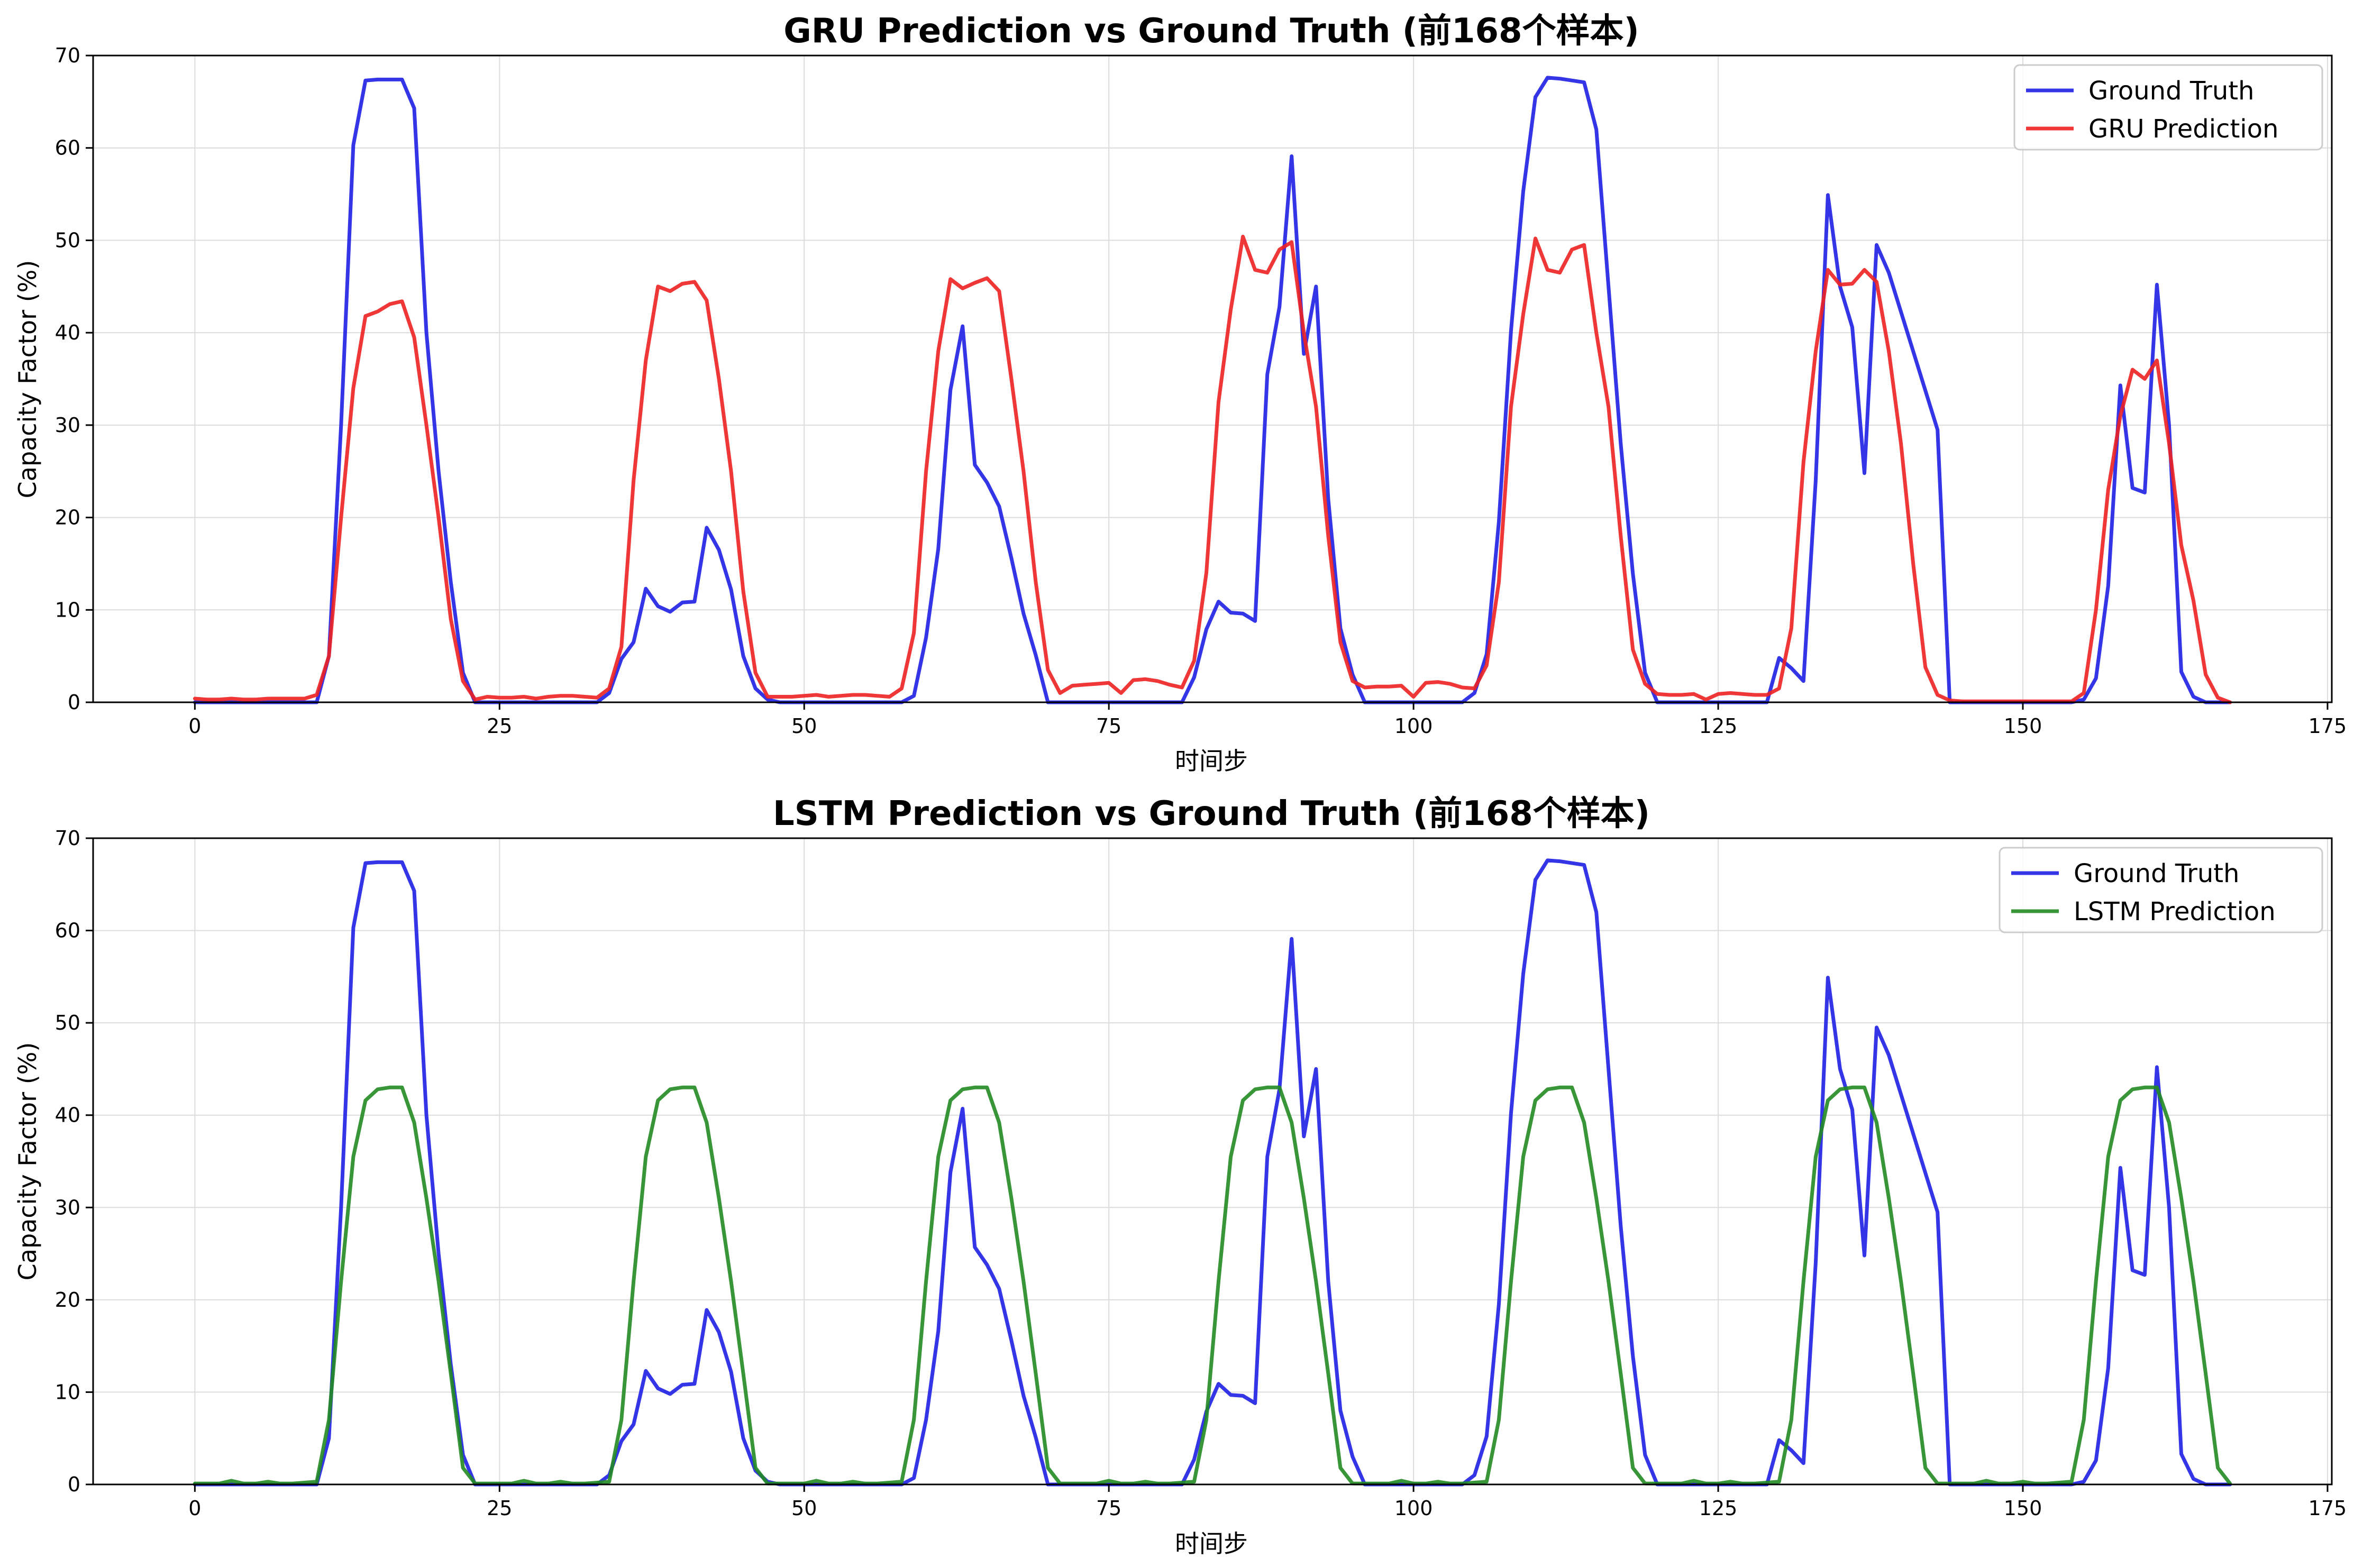 This screenshot has width=2363, height=1568. I want to click on lstm-x-tick-label: 25, so click(499, 1508).